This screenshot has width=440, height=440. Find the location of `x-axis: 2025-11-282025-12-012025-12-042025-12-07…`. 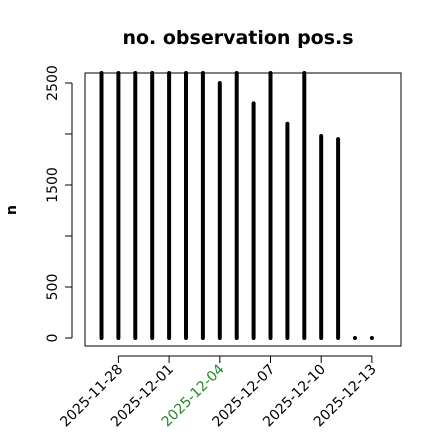

x-axis: 2025-11-282025-12-012025-12-042025-12-07… is located at coordinates (218, 392).